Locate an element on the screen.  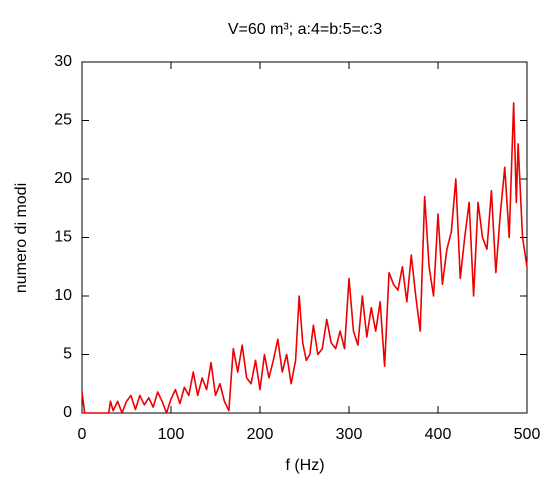
y-tick-label: 0 is located at coordinates (67, 412).